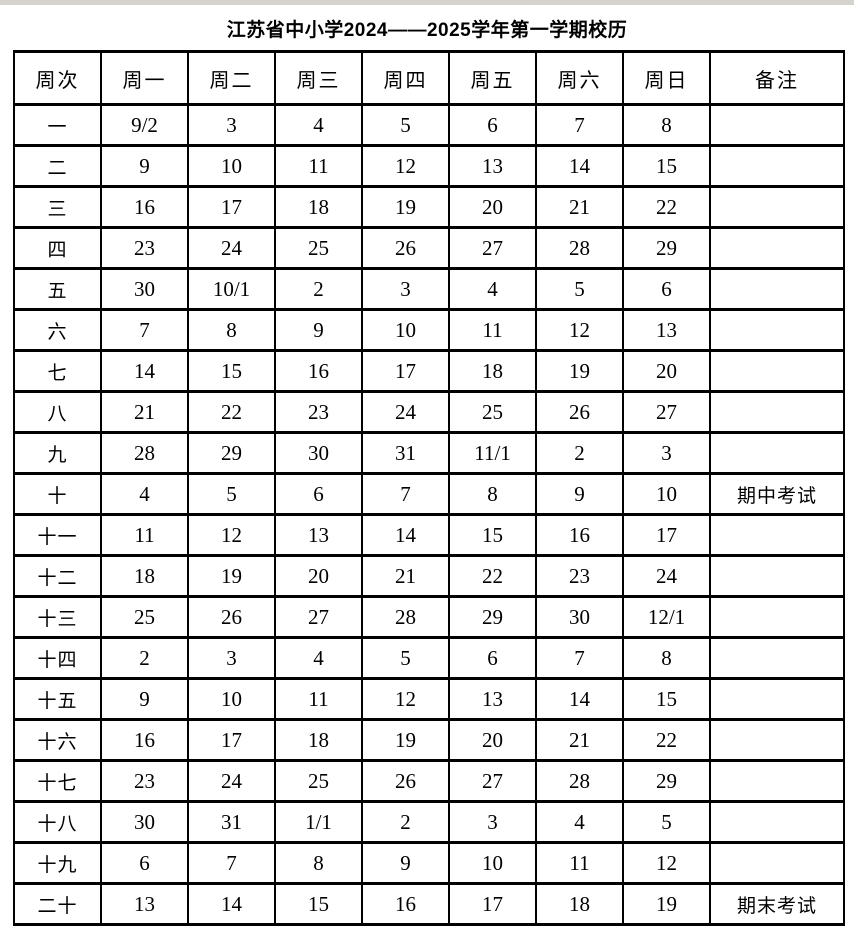 This screenshot has width=854, height=946. Describe the element at coordinates (492, 78) in the screenshot. I see `column-header-5: 周五` at that location.